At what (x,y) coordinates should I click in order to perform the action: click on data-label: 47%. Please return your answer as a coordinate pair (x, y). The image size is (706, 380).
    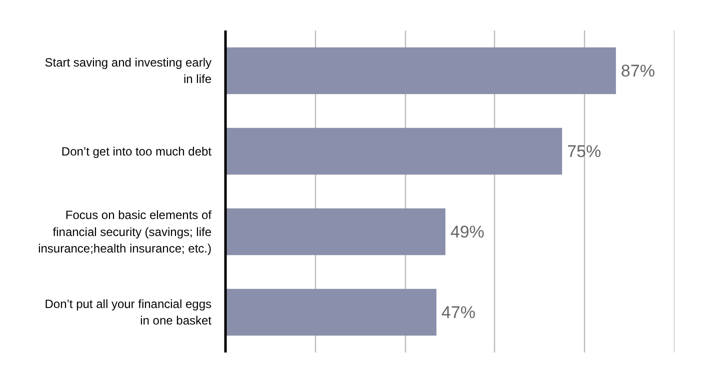
    Looking at the image, I should click on (458, 312).